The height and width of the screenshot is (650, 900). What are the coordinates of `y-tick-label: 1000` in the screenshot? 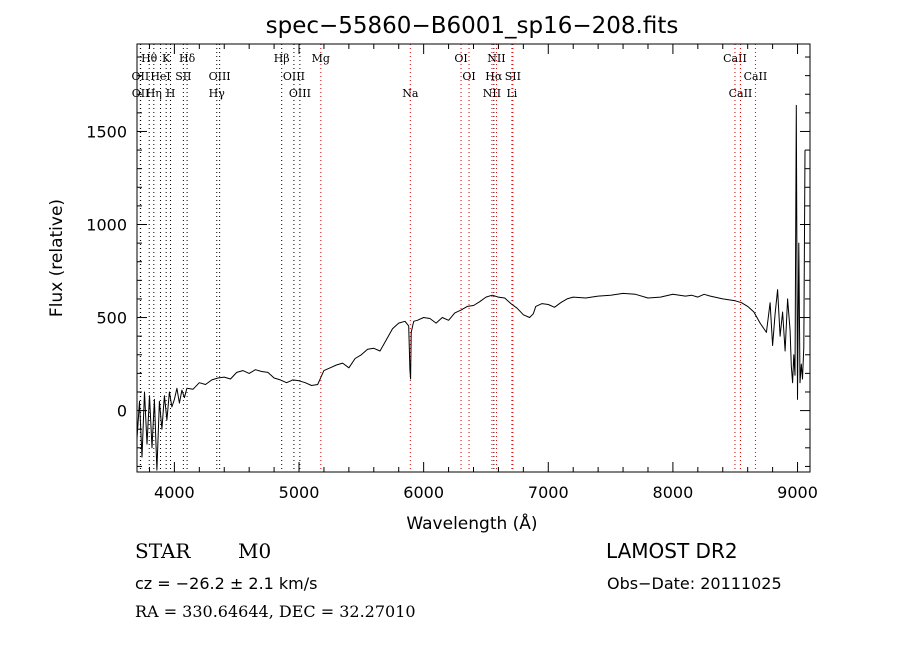 It's located at (106, 225).